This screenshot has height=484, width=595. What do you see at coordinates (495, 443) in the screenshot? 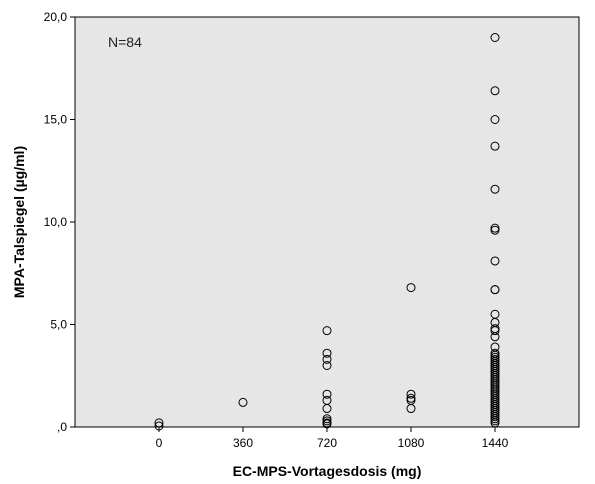
I see `x-tick-label: 1440` at bounding box center [495, 443].